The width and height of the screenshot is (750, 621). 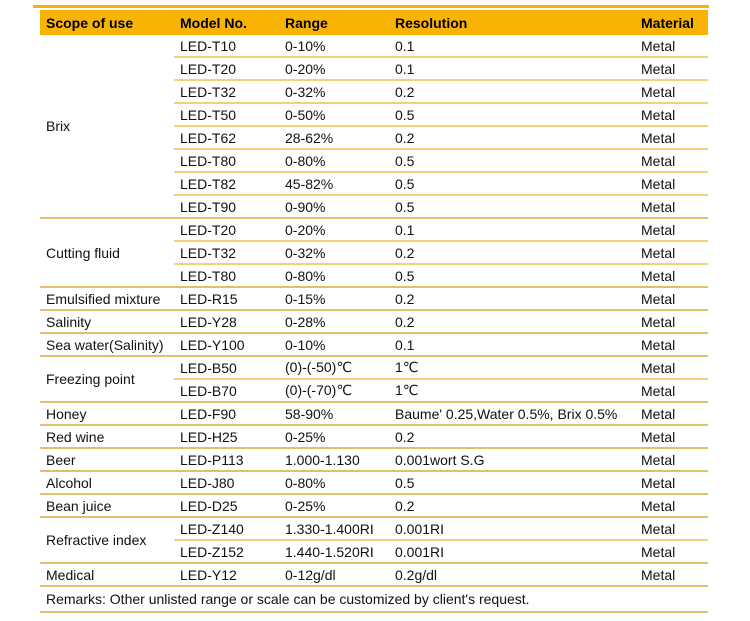 I want to click on resolution-cell: 0.1, so click(x=512, y=46).